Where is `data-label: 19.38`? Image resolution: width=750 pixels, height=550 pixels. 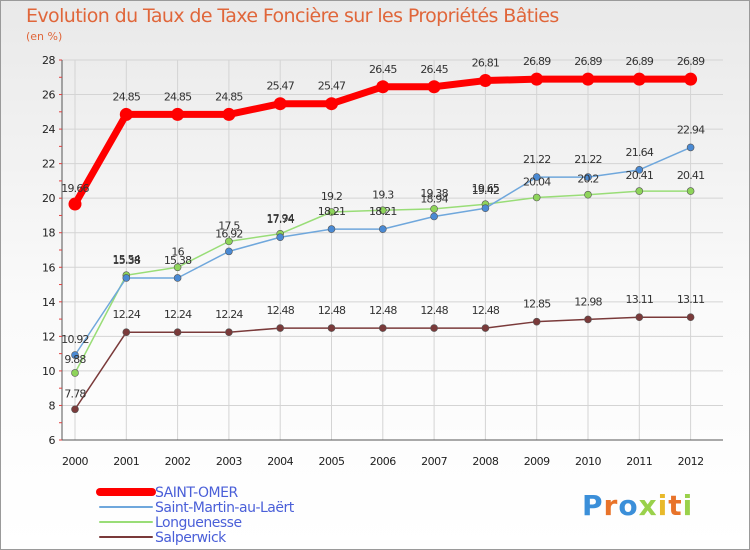
data-label: 19.38 is located at coordinates (434, 193).